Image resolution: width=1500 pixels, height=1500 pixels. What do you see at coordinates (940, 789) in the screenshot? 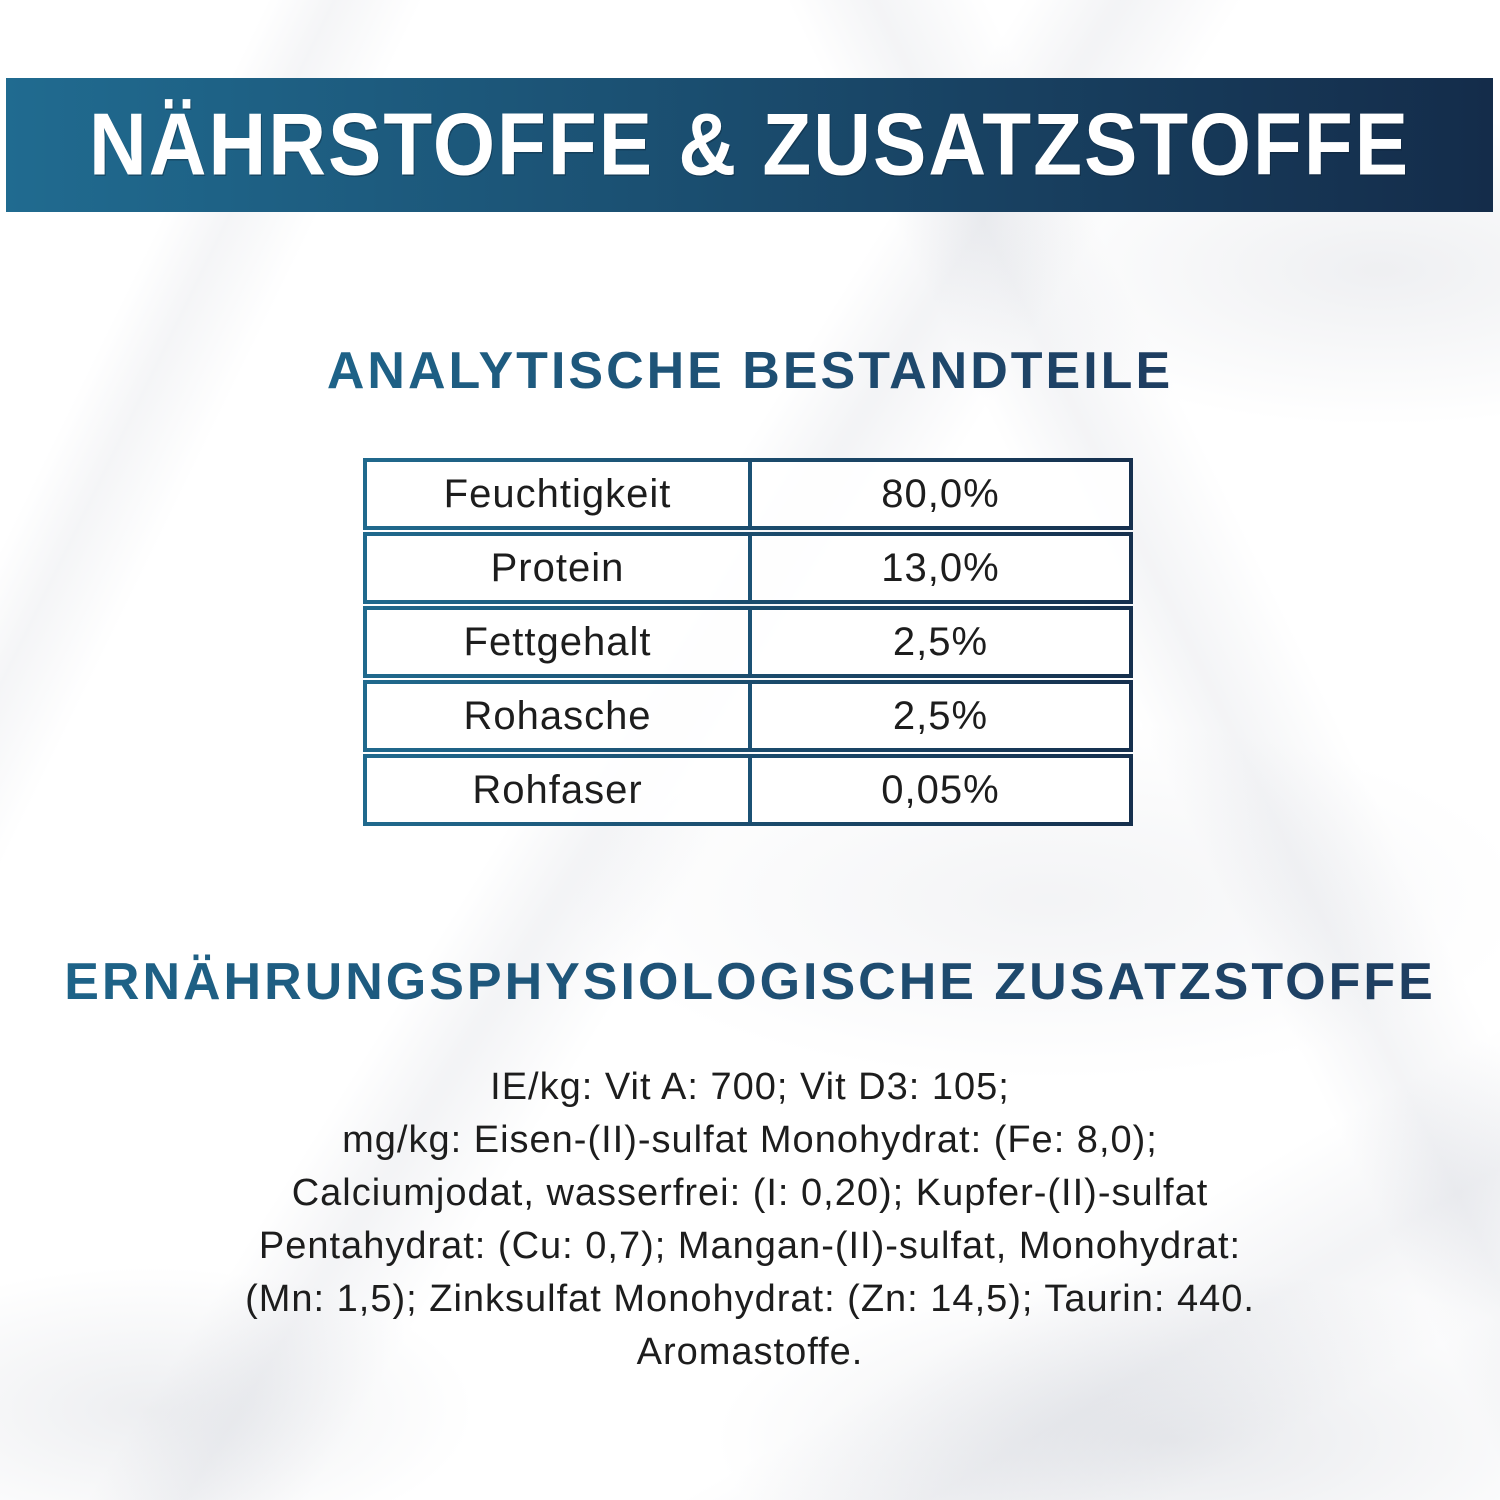
I see `row-value: 0,05%` at bounding box center [940, 789].